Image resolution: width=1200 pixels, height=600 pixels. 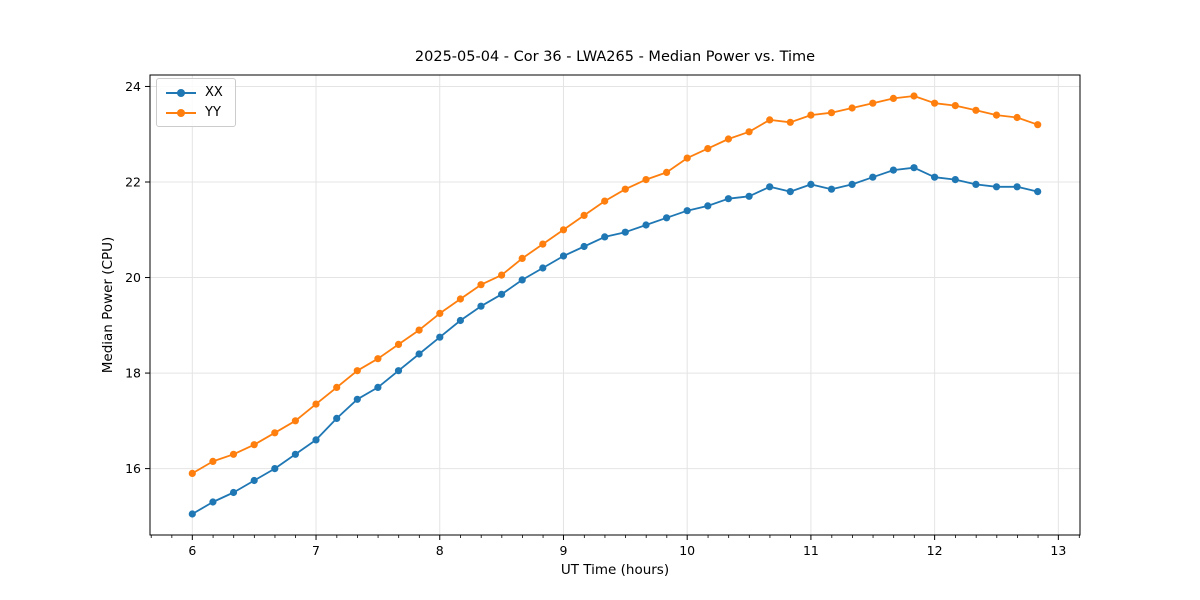 What do you see at coordinates (1058, 550) in the screenshot?
I see `x-tick-label: 13` at bounding box center [1058, 550].